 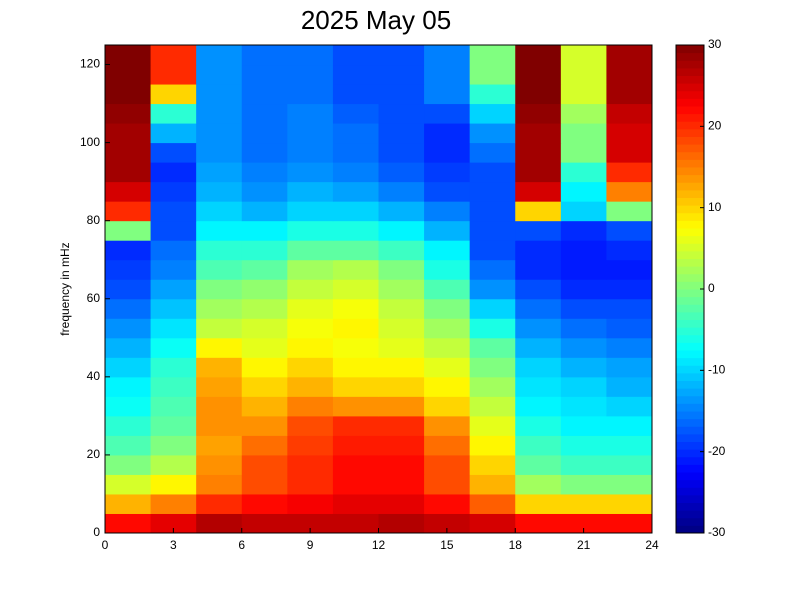 What do you see at coordinates (310, 545) in the screenshot?
I see `x-tick-label: 9` at bounding box center [310, 545].